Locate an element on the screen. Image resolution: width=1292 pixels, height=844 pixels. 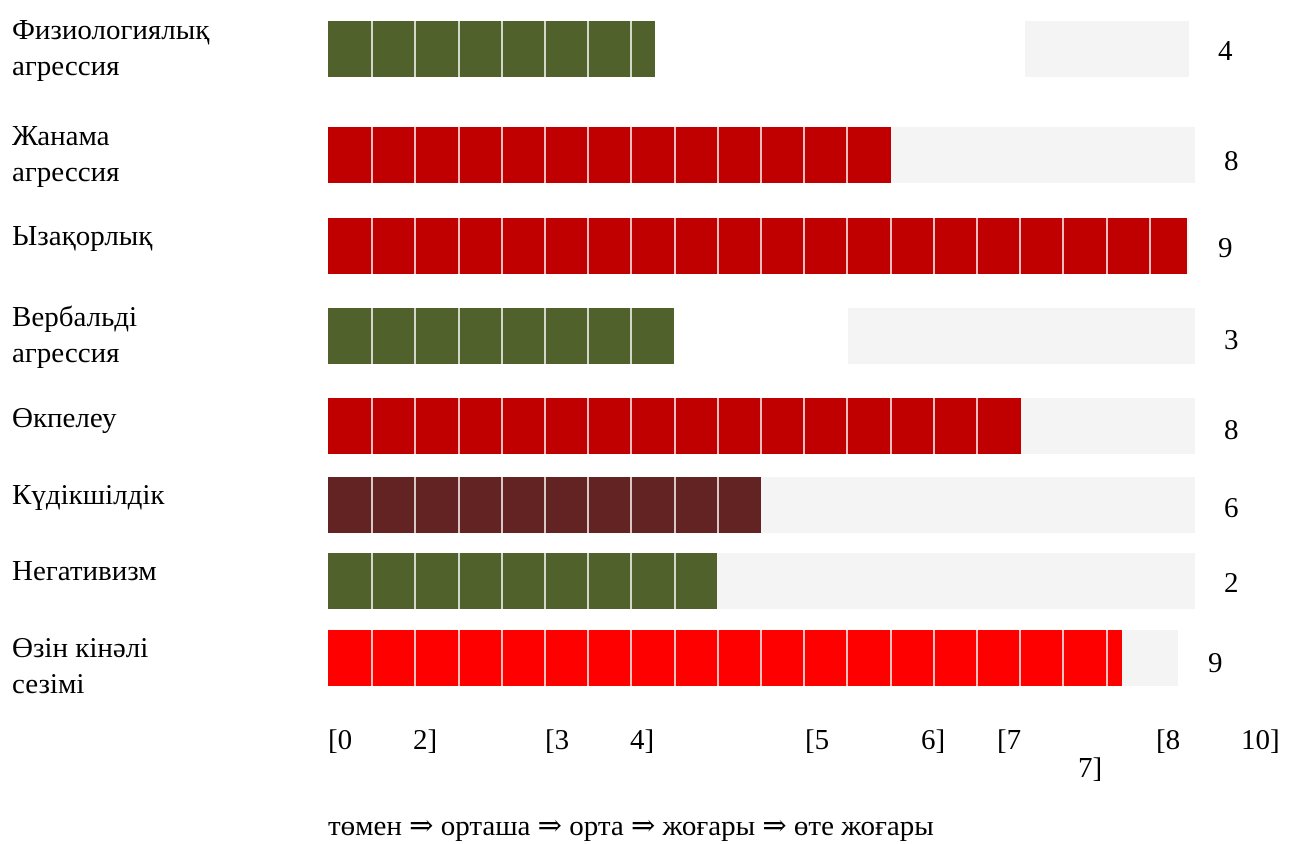
x-tick-label: 7] is located at coordinates (1090, 768).